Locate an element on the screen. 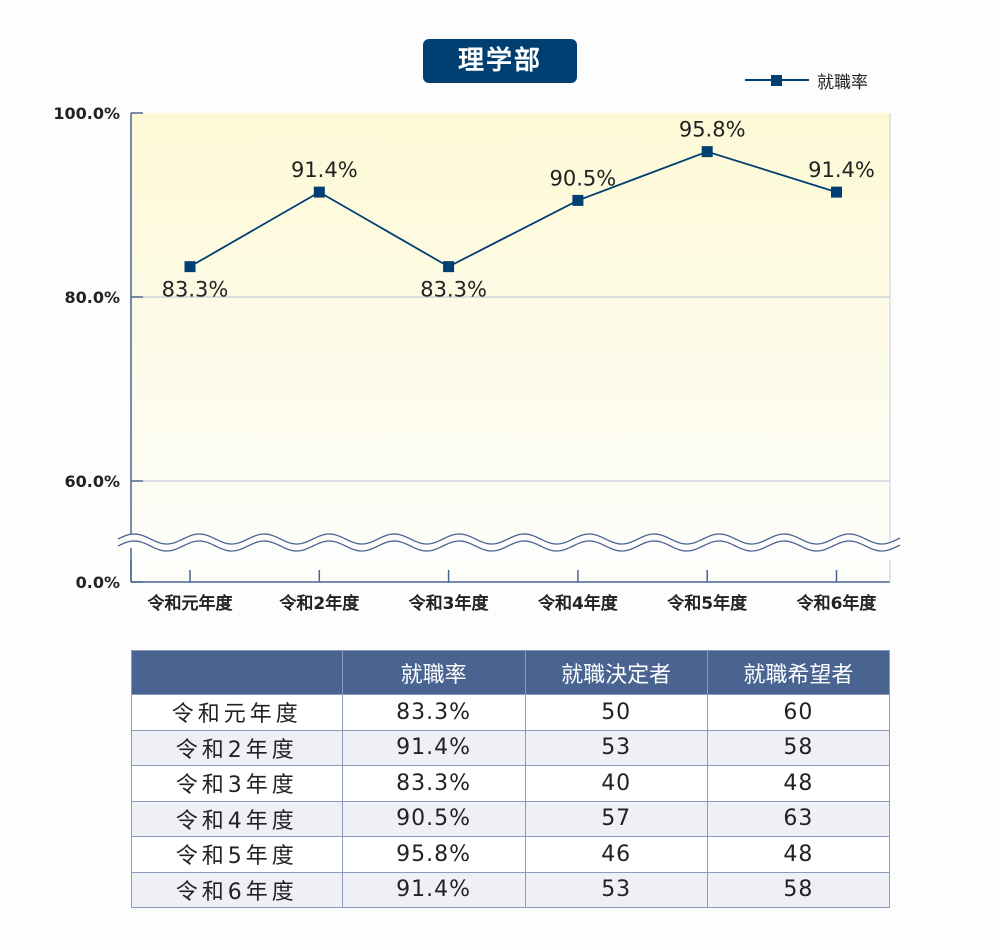  legend-line-marker-icon is located at coordinates (777, 80).